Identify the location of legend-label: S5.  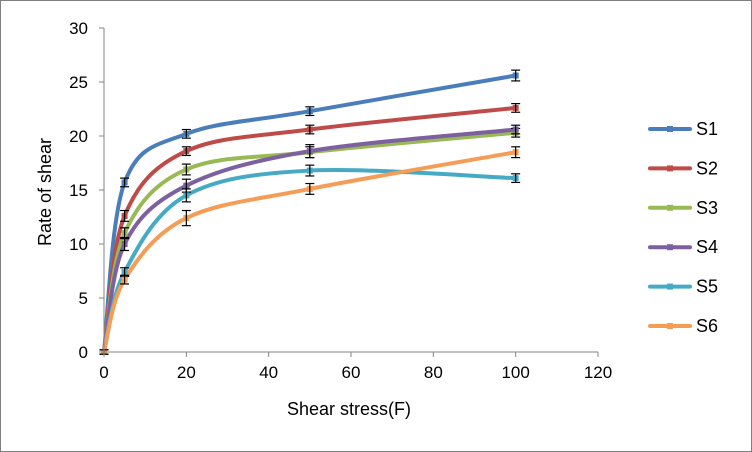
(707, 287).